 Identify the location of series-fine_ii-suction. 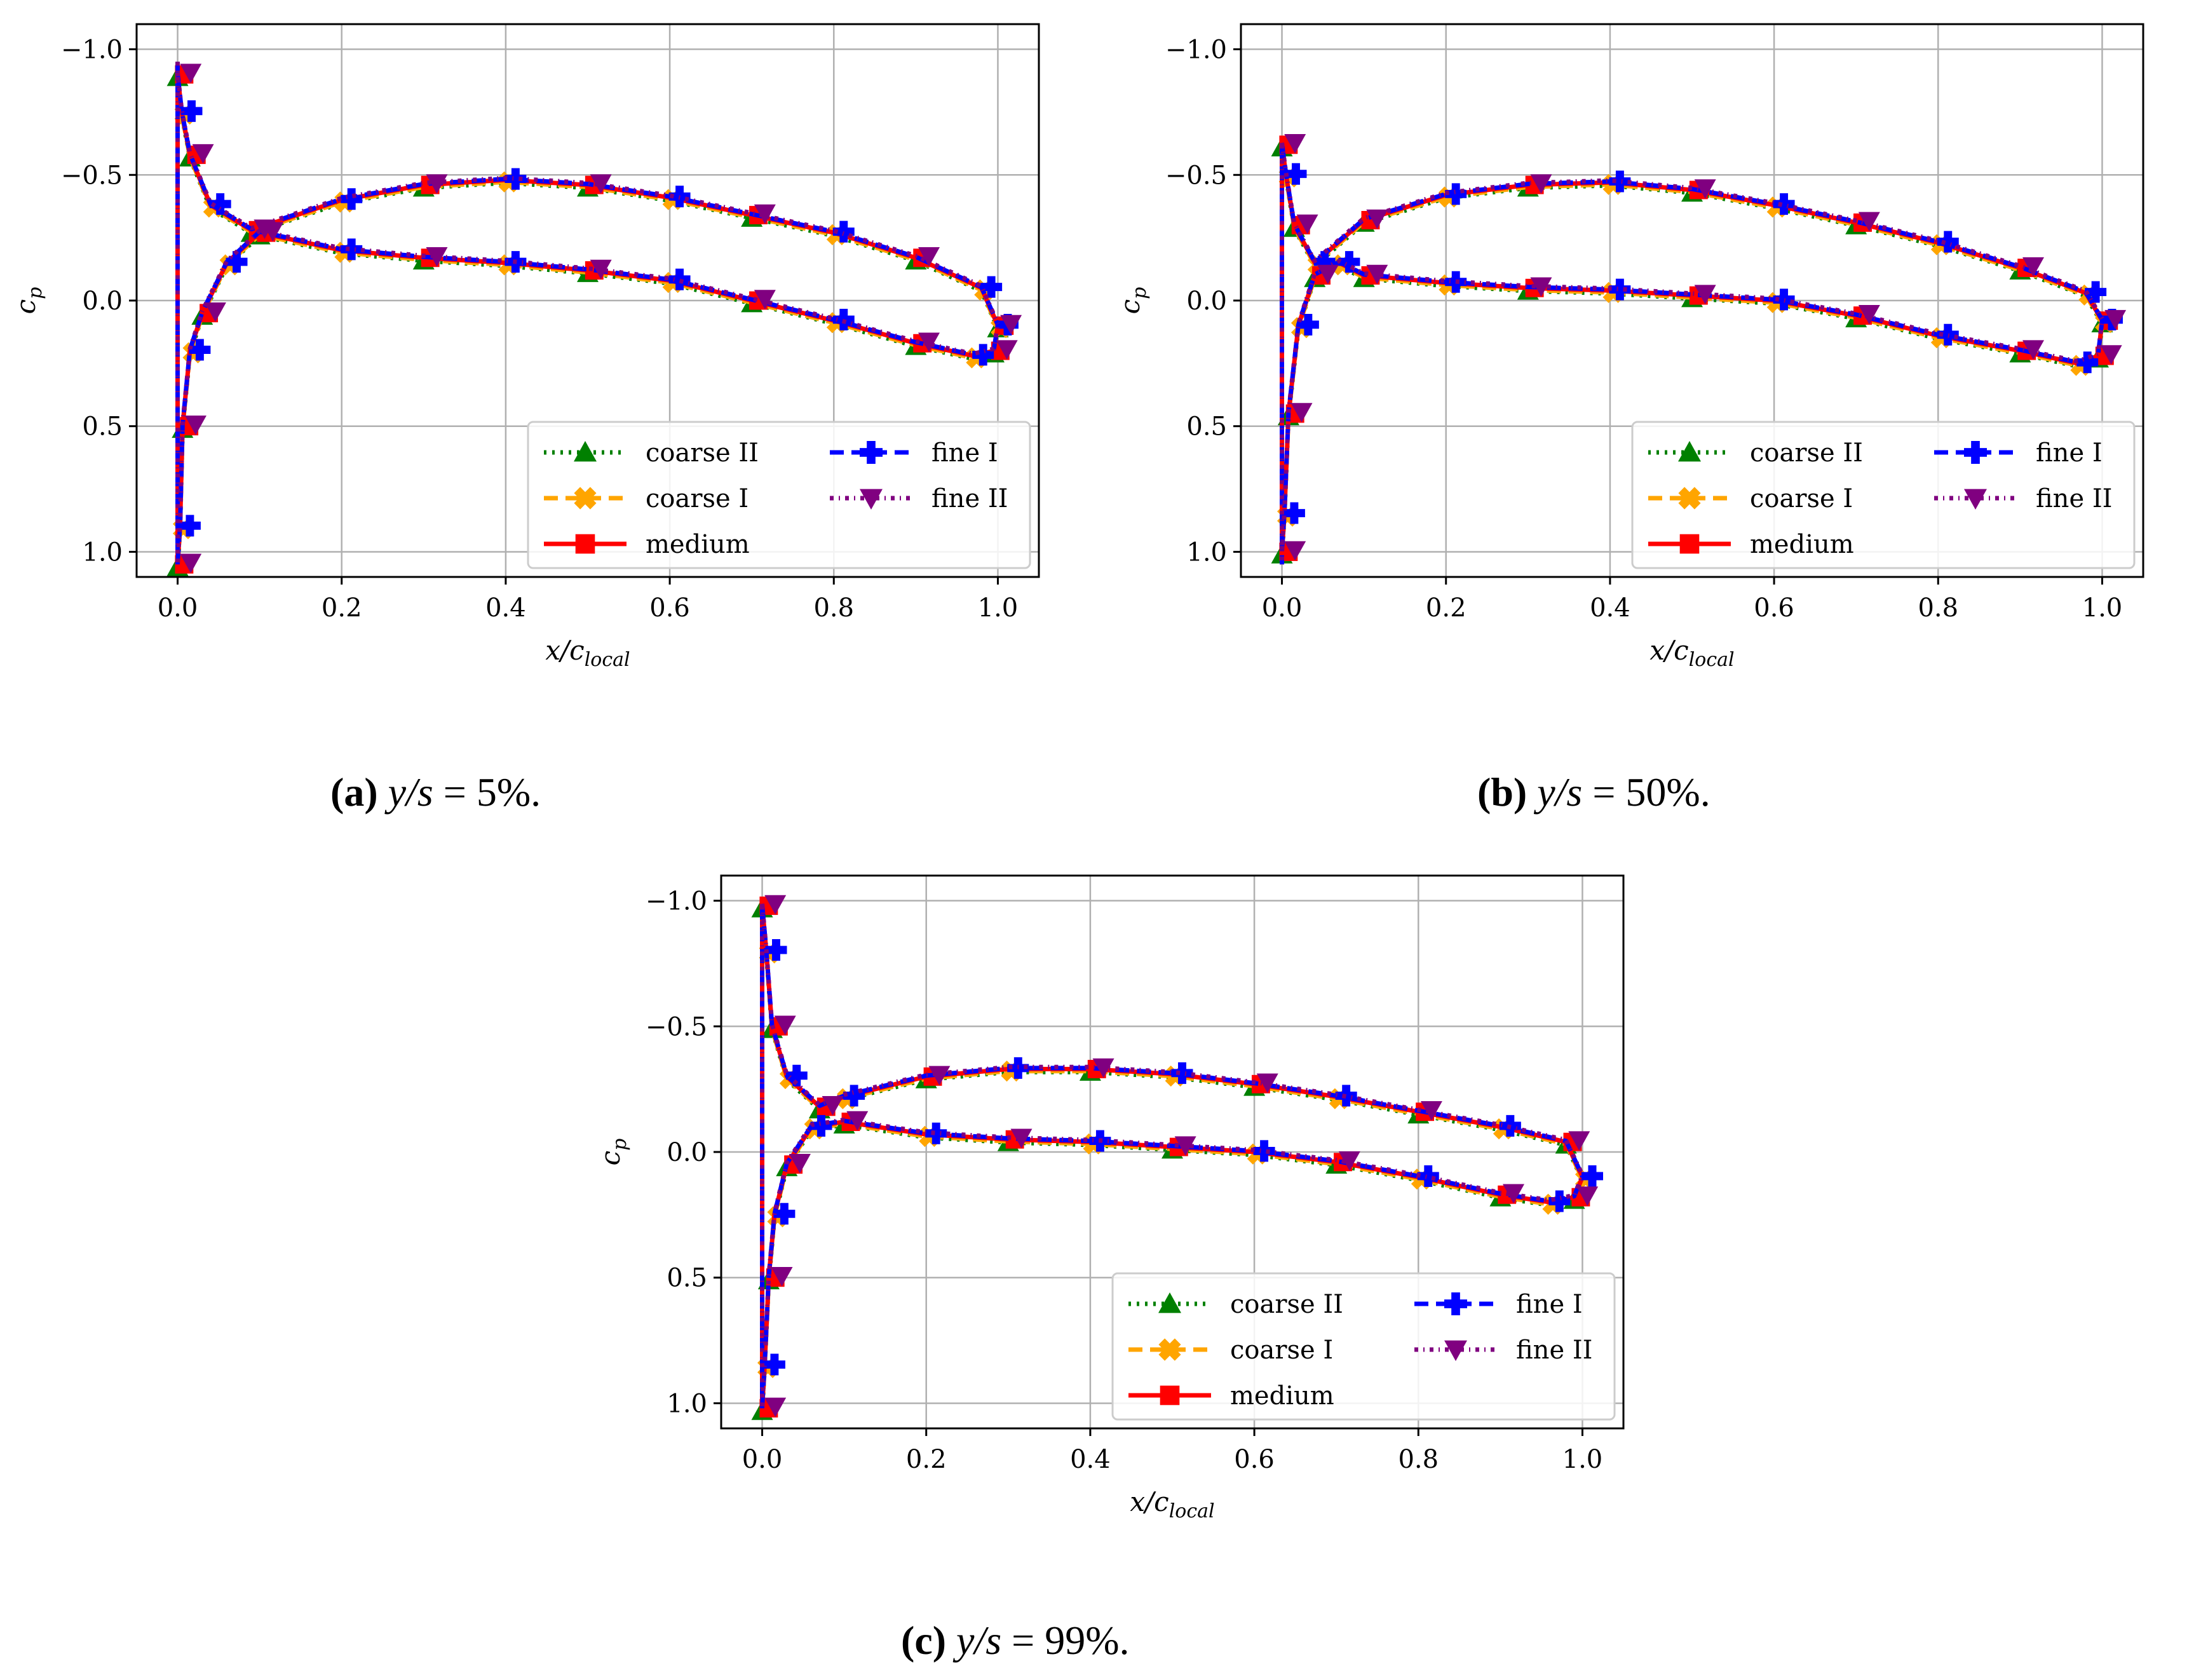
(587, 198).